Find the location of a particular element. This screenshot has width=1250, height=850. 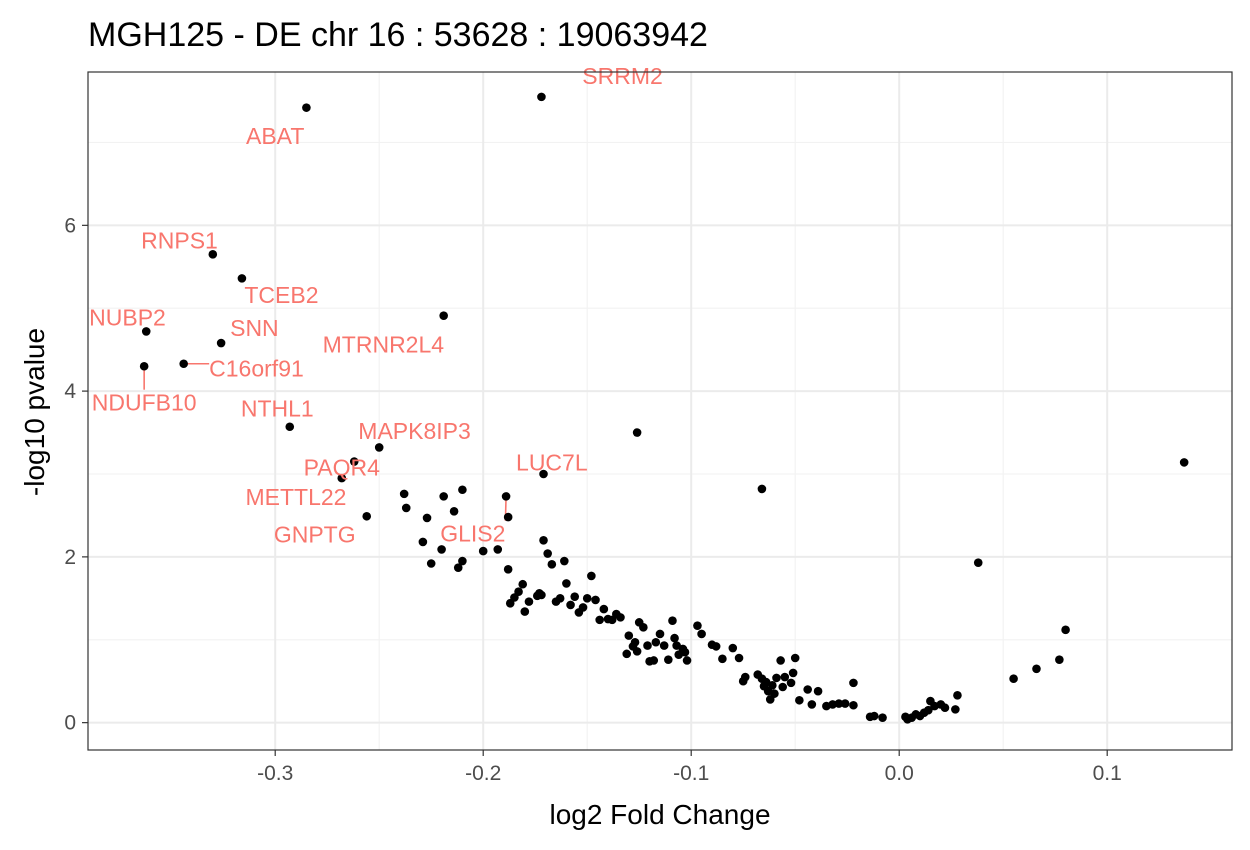

x-axis-ticks: -0.3 -0.2 -0.1 0.0 0.1 is located at coordinates (689, 767).